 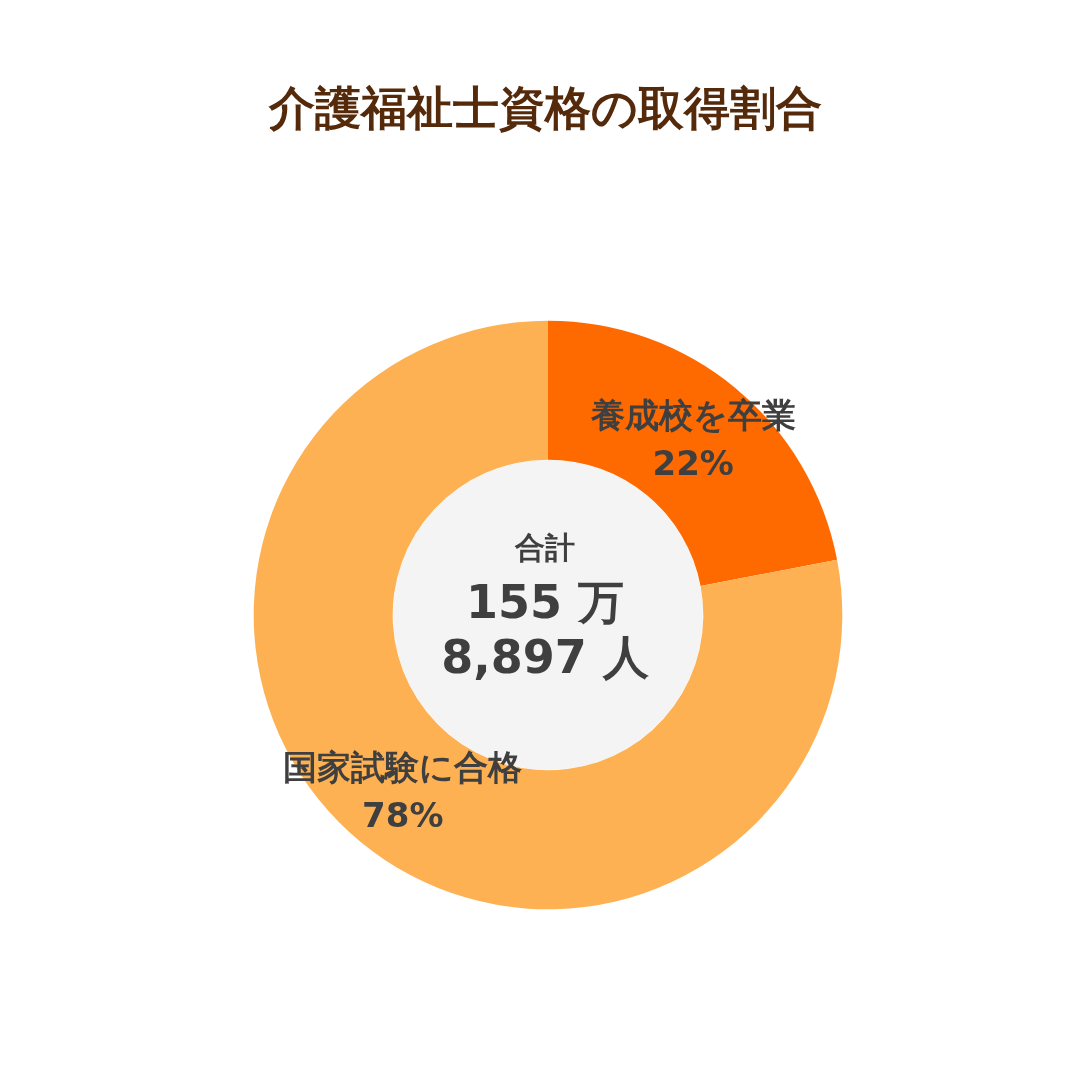 I want to click on chart-title: 介護福祉士資格の取得割合, so click(x=544, y=108).